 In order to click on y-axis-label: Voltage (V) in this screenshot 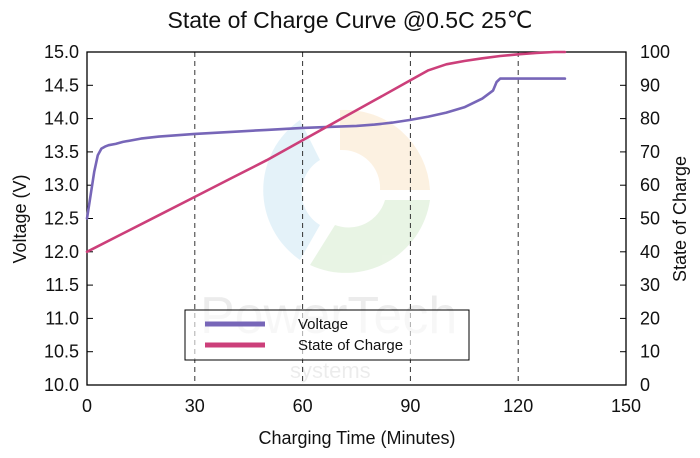, I will do `click(20, 218)`.